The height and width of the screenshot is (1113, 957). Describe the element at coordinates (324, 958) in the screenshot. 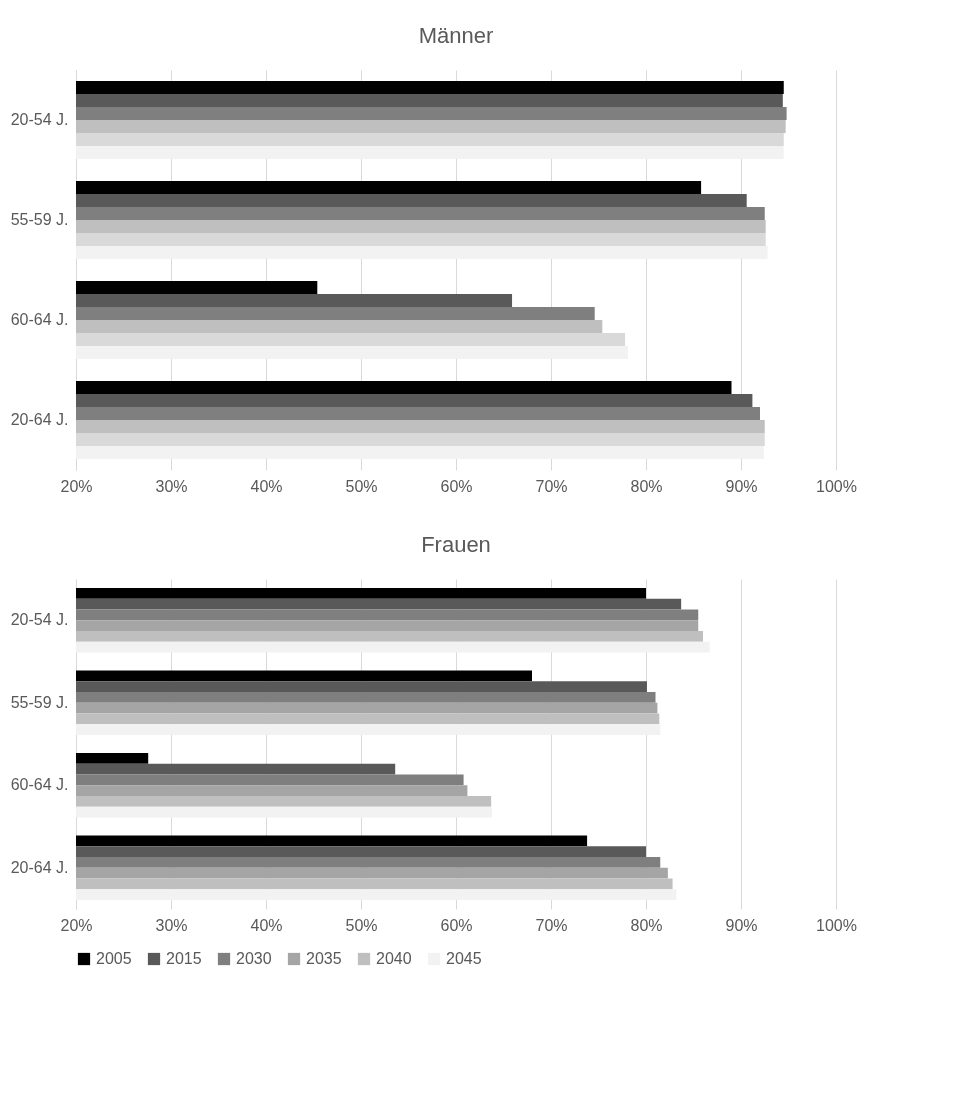

I see `legend-label: 2035` at that location.